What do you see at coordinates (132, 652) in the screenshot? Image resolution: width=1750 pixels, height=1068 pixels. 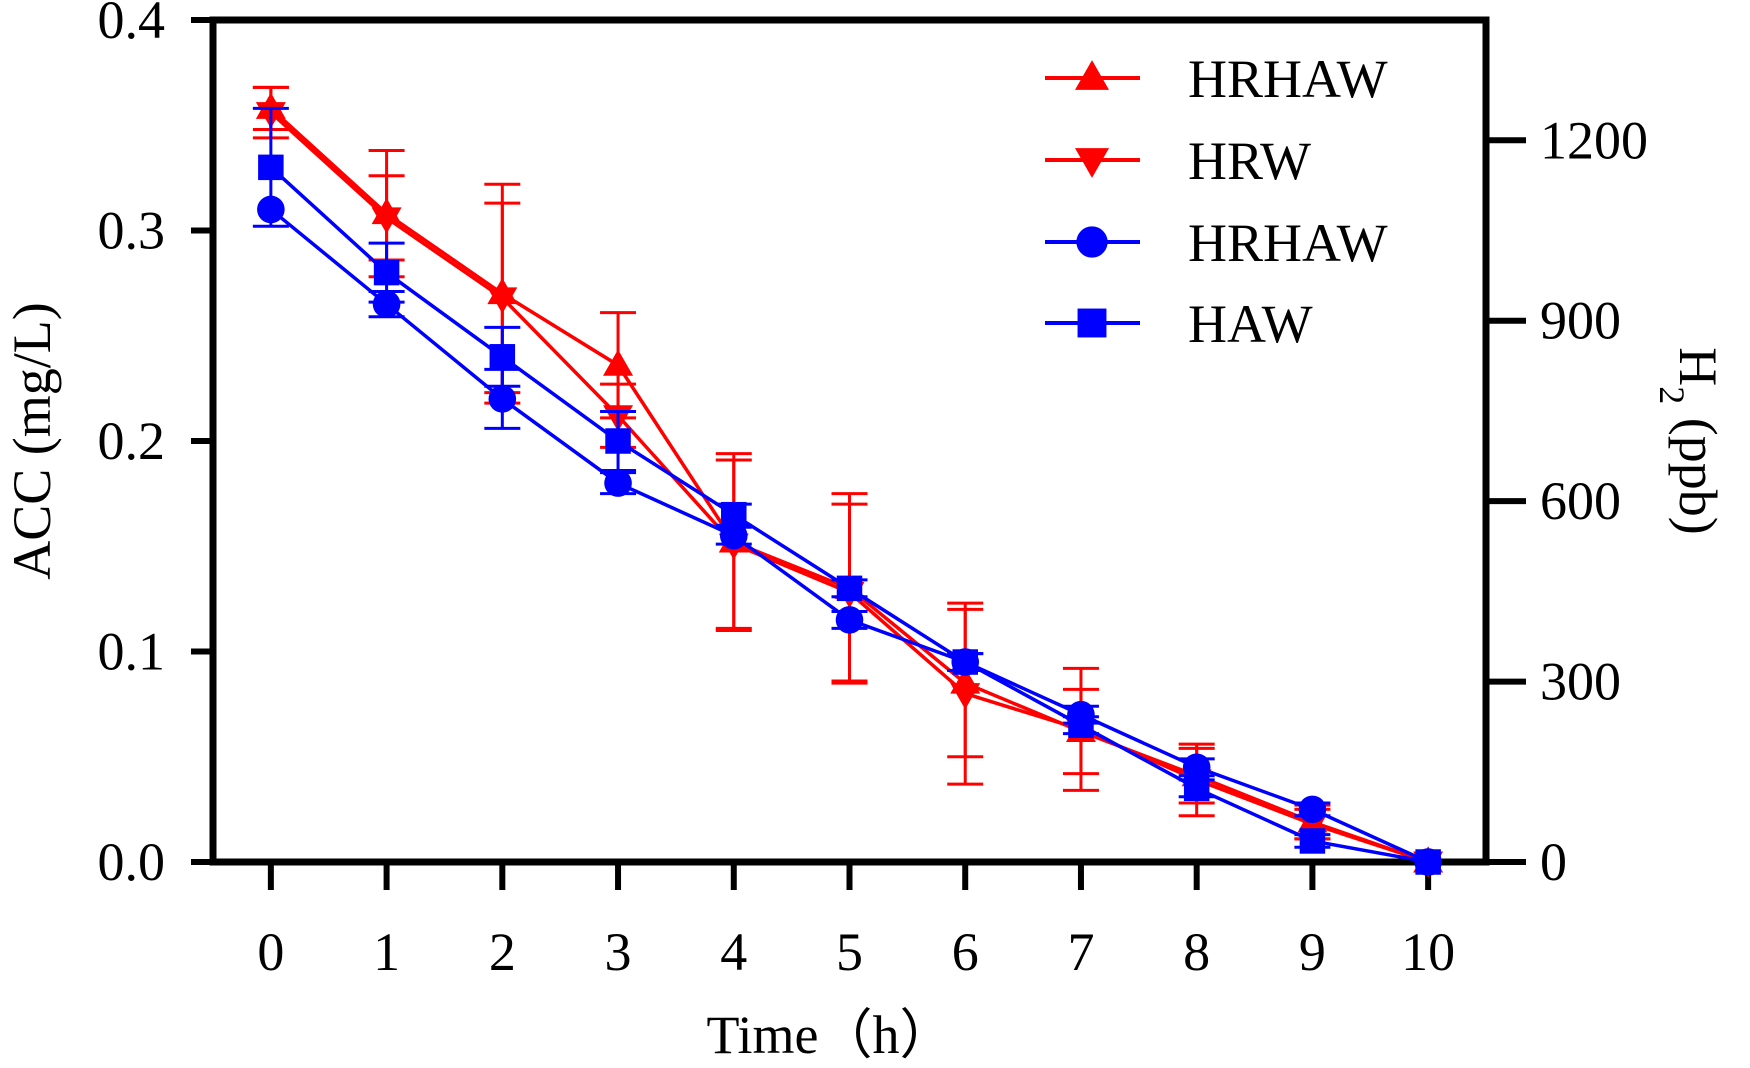 I see `y-tick-label: 0.1` at bounding box center [132, 652].